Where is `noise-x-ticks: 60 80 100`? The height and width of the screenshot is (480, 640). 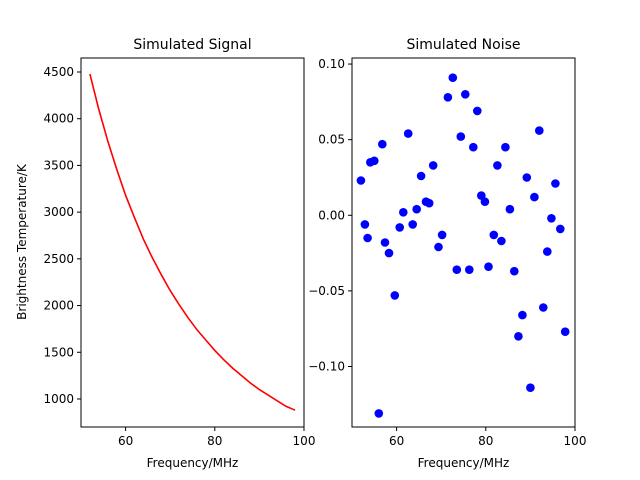
noise-x-ticks: 60 80 100 is located at coordinates (487, 437).